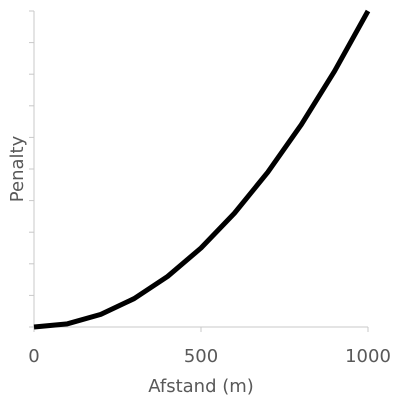 Image resolution: width=398 pixels, height=407 pixels. What do you see at coordinates (33, 356) in the screenshot?
I see `x-tick-label: 0` at bounding box center [33, 356].